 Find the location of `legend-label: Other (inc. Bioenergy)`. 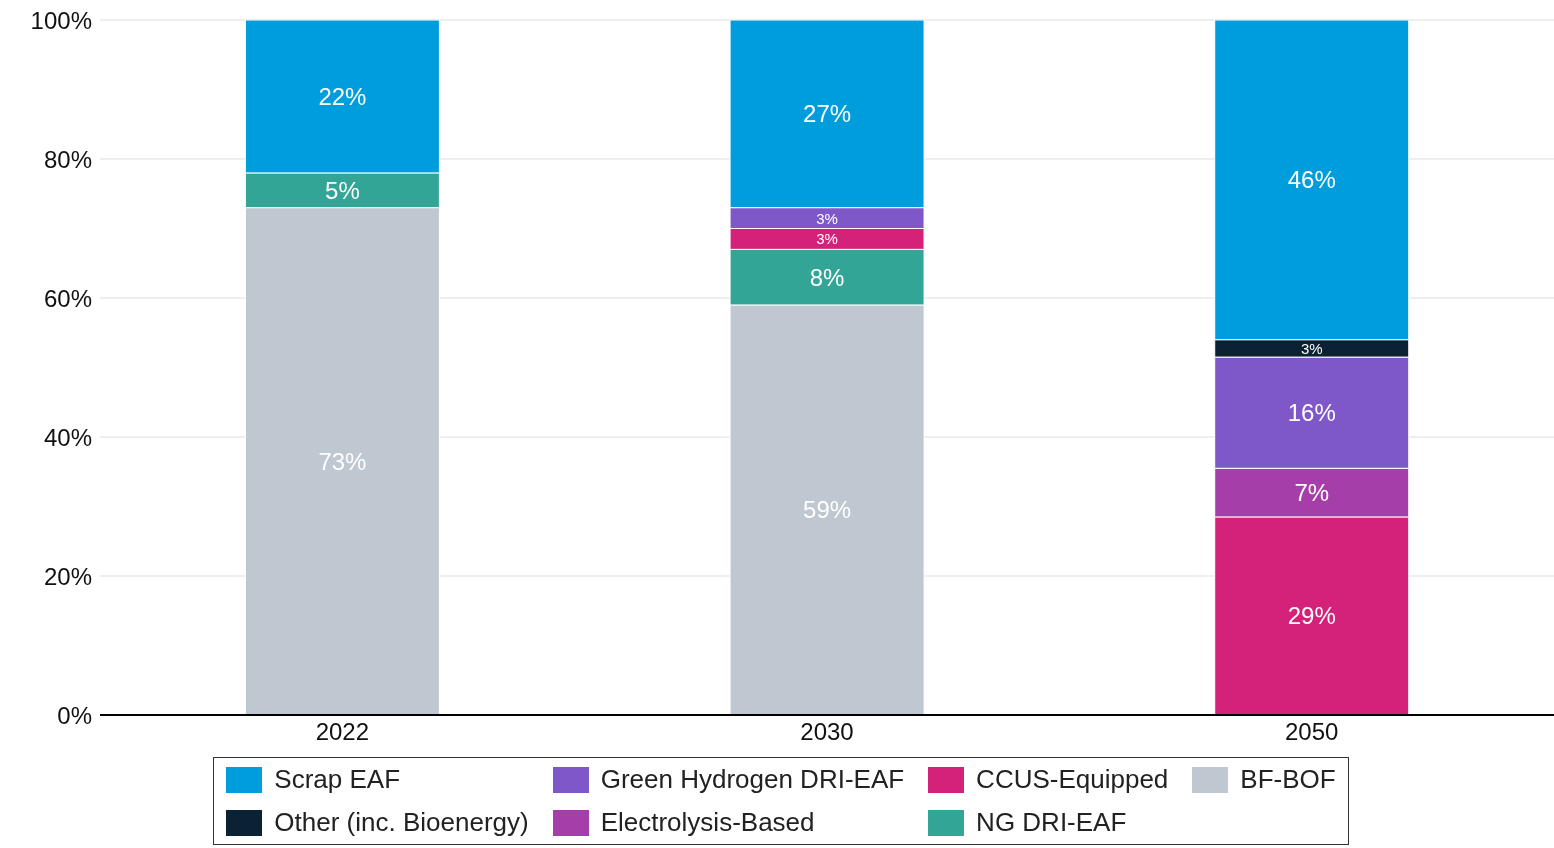

legend-label: Other (inc. Bioenergy) is located at coordinates (401, 822).